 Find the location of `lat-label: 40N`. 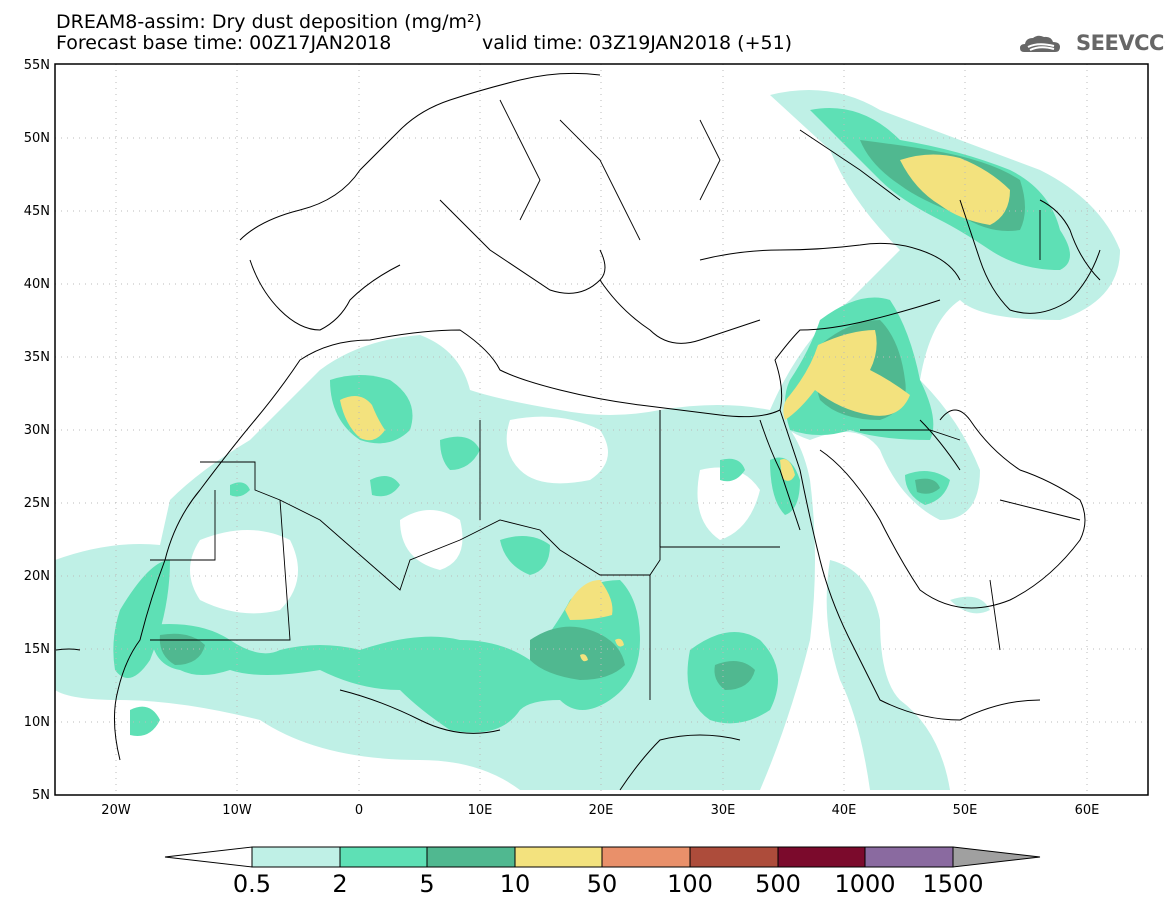

lat-label: 40N is located at coordinates (37, 284).